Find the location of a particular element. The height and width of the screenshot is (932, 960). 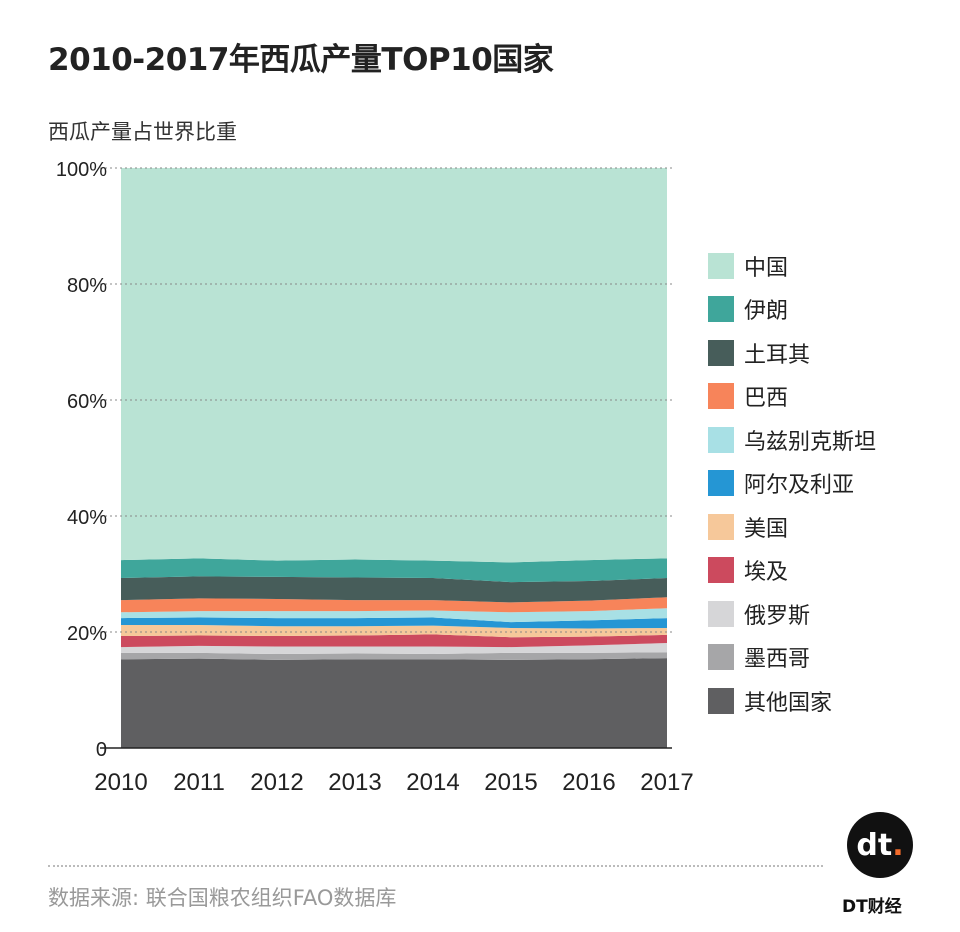

legend-label: 美国 is located at coordinates (766, 529).